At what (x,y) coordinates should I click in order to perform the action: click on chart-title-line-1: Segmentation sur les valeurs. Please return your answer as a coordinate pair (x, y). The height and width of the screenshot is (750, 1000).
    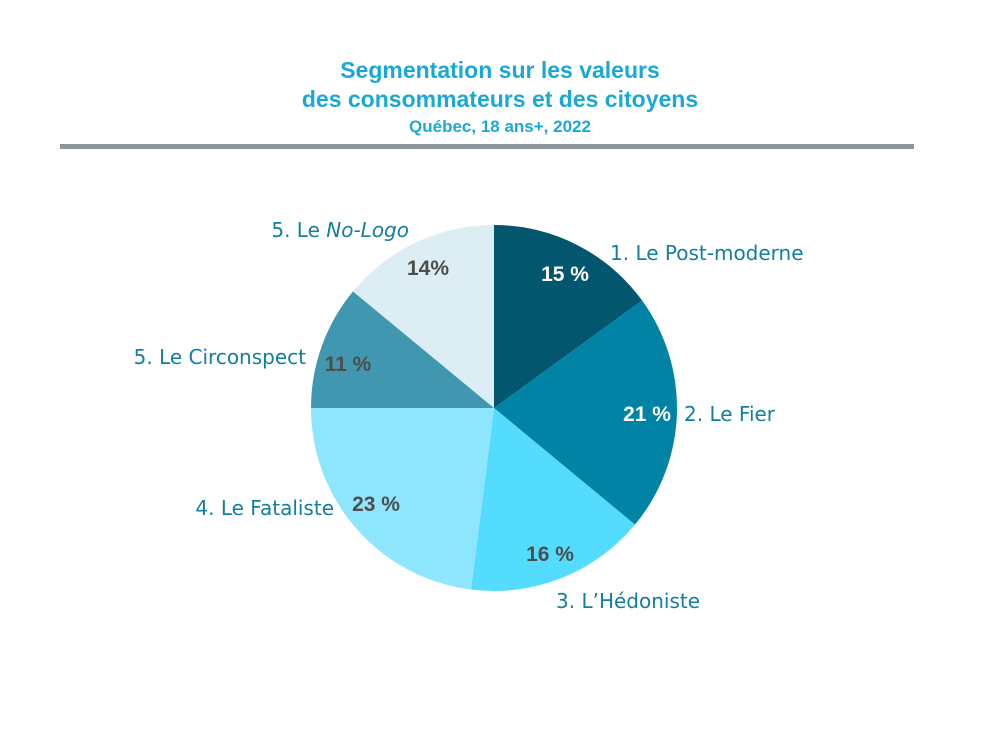
    Looking at the image, I should click on (500, 70).